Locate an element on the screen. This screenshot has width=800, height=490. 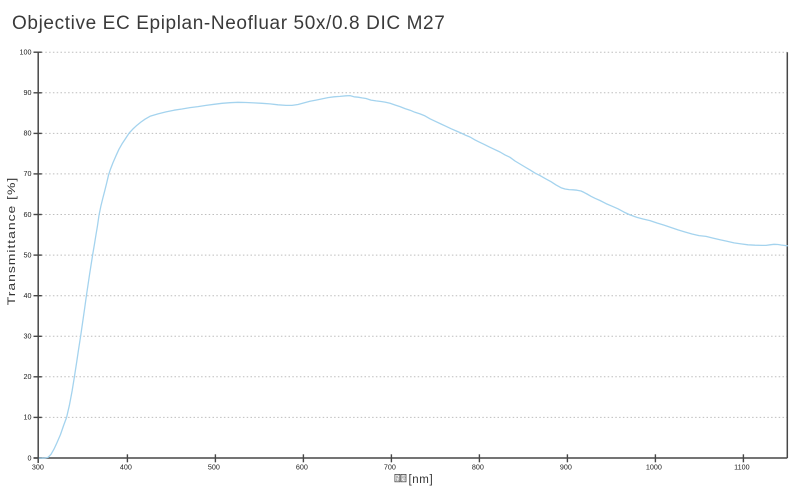
svg-text: 0 is located at coordinates (30, 457).